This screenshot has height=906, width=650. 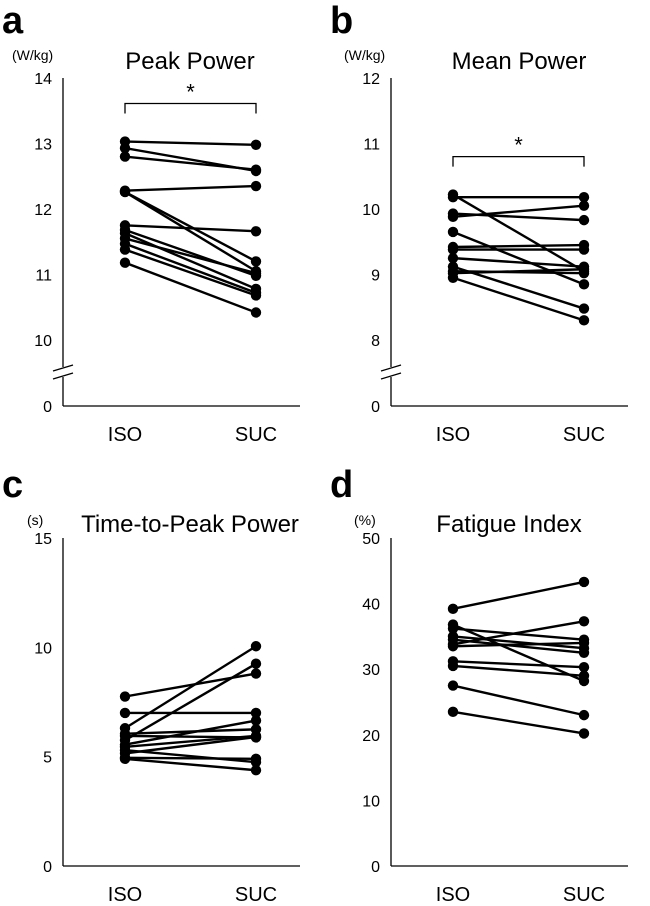 What do you see at coordinates (371, 736) in the screenshot?
I see `y-tick-label: 20` at bounding box center [371, 736].